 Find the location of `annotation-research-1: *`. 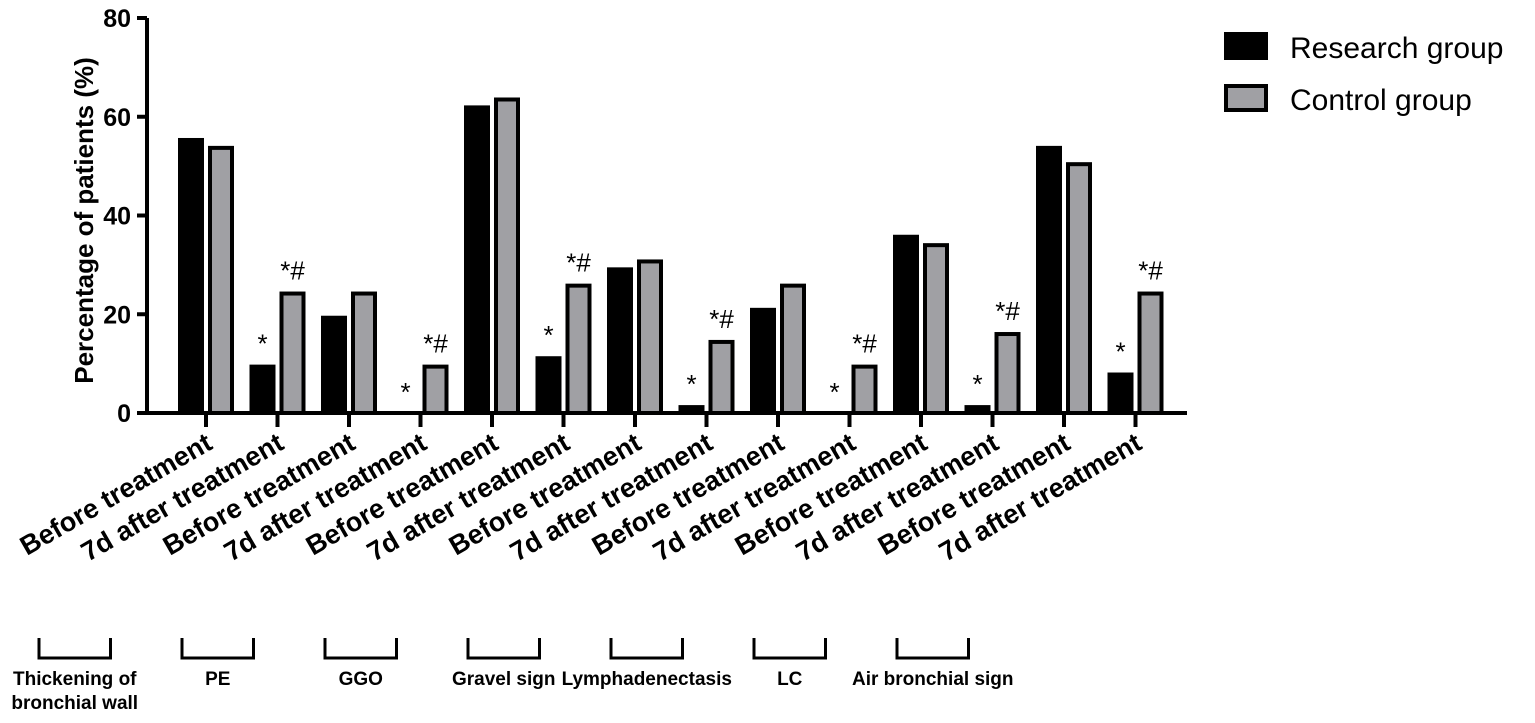

annotation-research-1: * is located at coordinates (262, 344).